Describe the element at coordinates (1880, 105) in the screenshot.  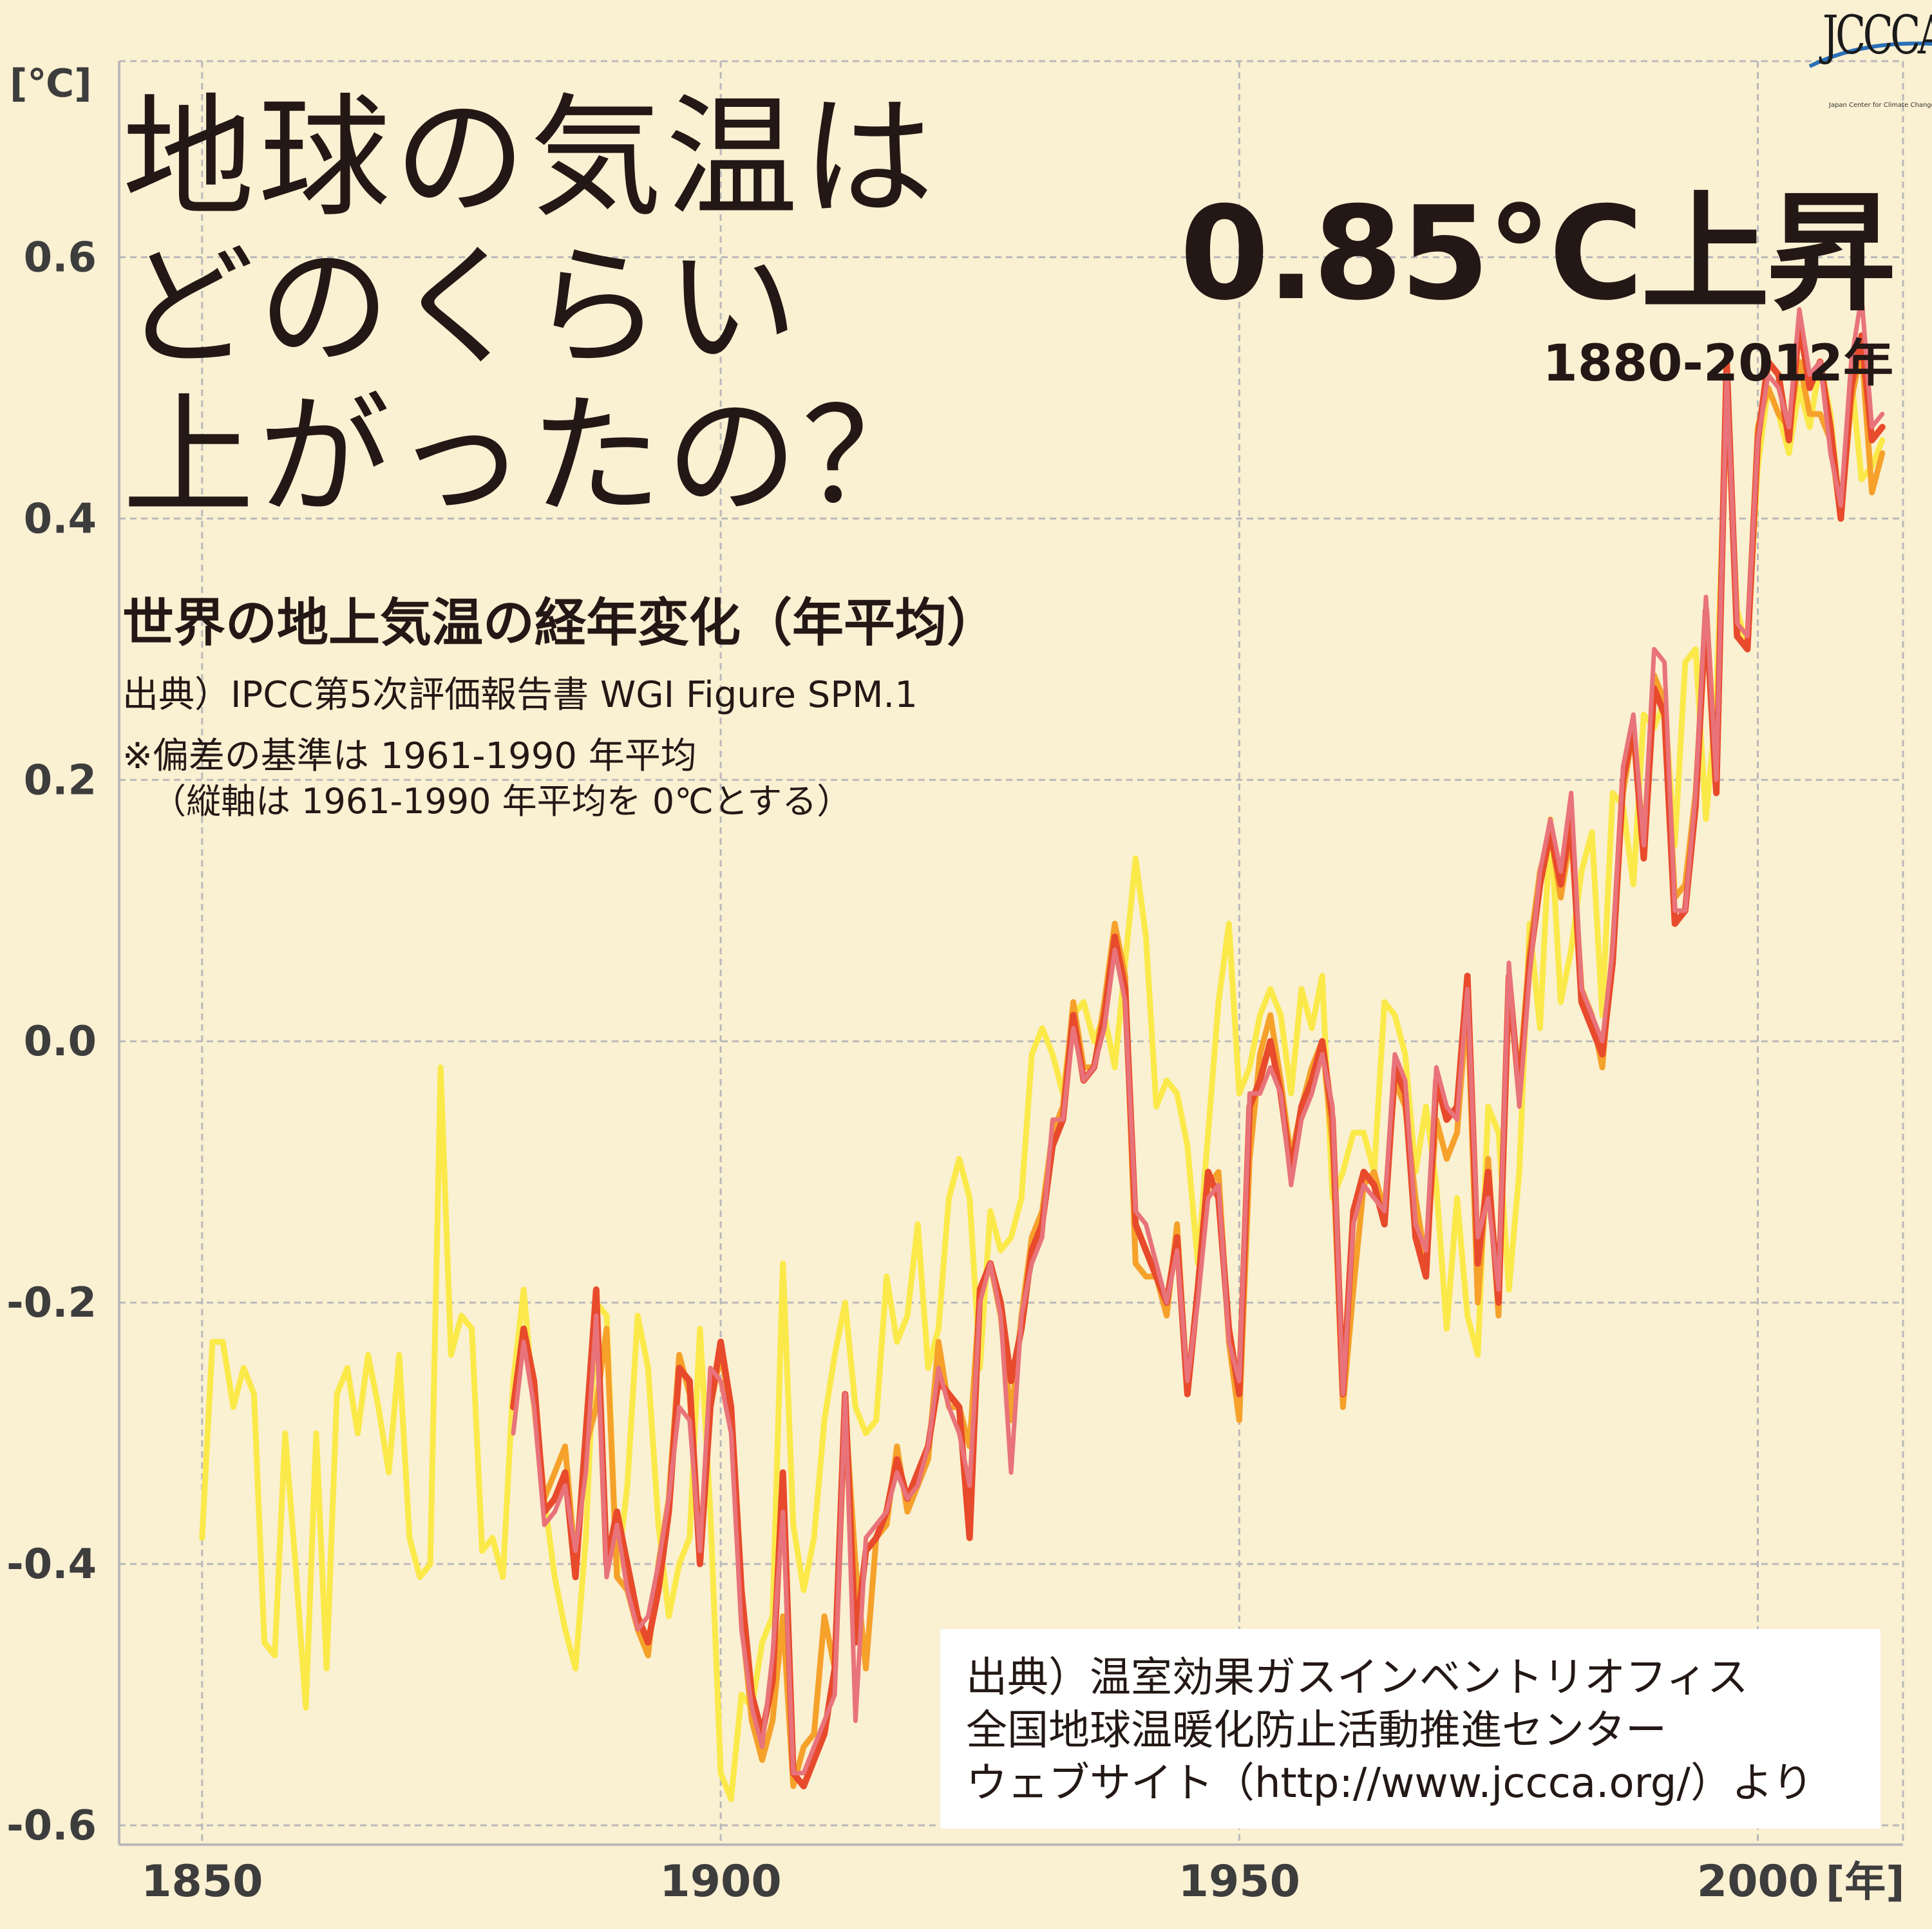
I see `logo-subtext: Japan Center for Climate Change Actions` at that location.